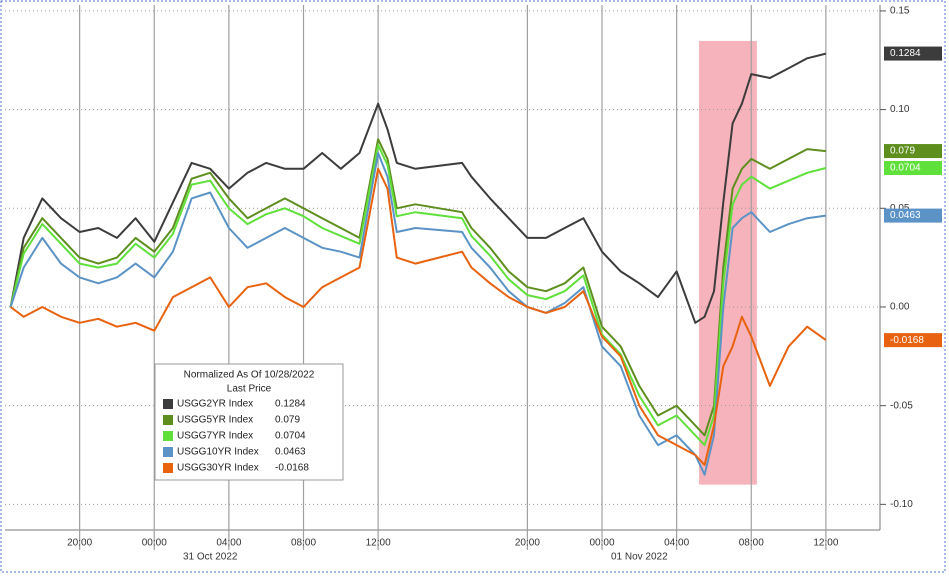  I want to click on y-tick-label: -0.05, so click(901, 405).